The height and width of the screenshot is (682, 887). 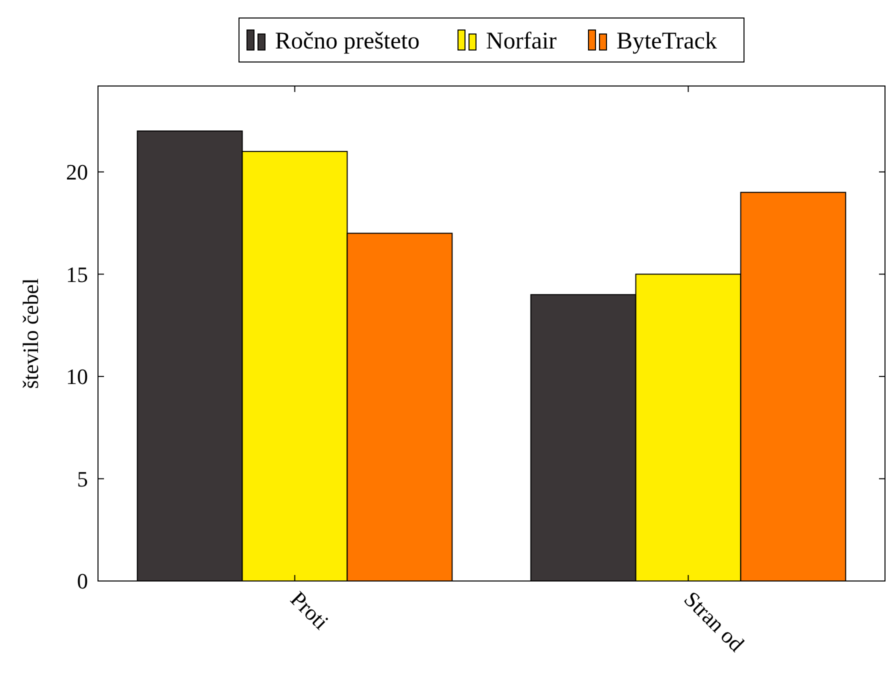 What do you see at coordinates (82, 581) in the screenshot?
I see `y-tick-label: 0` at bounding box center [82, 581].